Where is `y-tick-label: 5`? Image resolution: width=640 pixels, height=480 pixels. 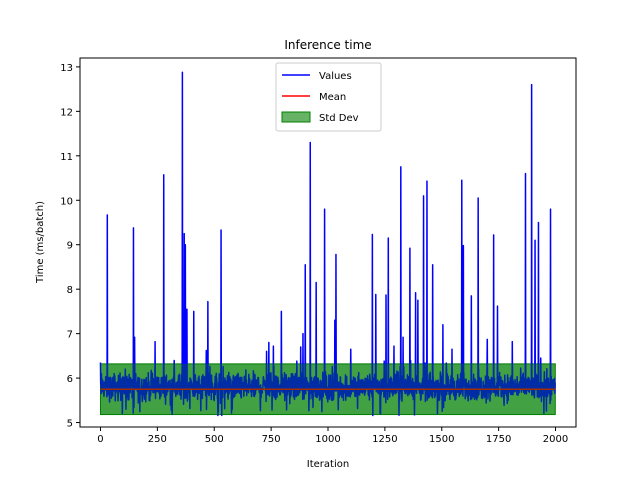
y-tick-label: 5 is located at coordinates (70, 424).